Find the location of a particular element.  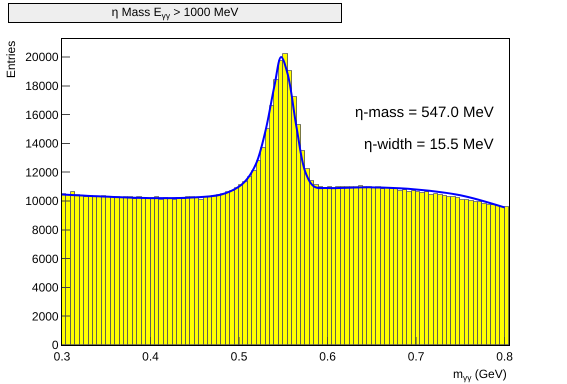

y-tick-label: 20000 is located at coordinates (42, 57).